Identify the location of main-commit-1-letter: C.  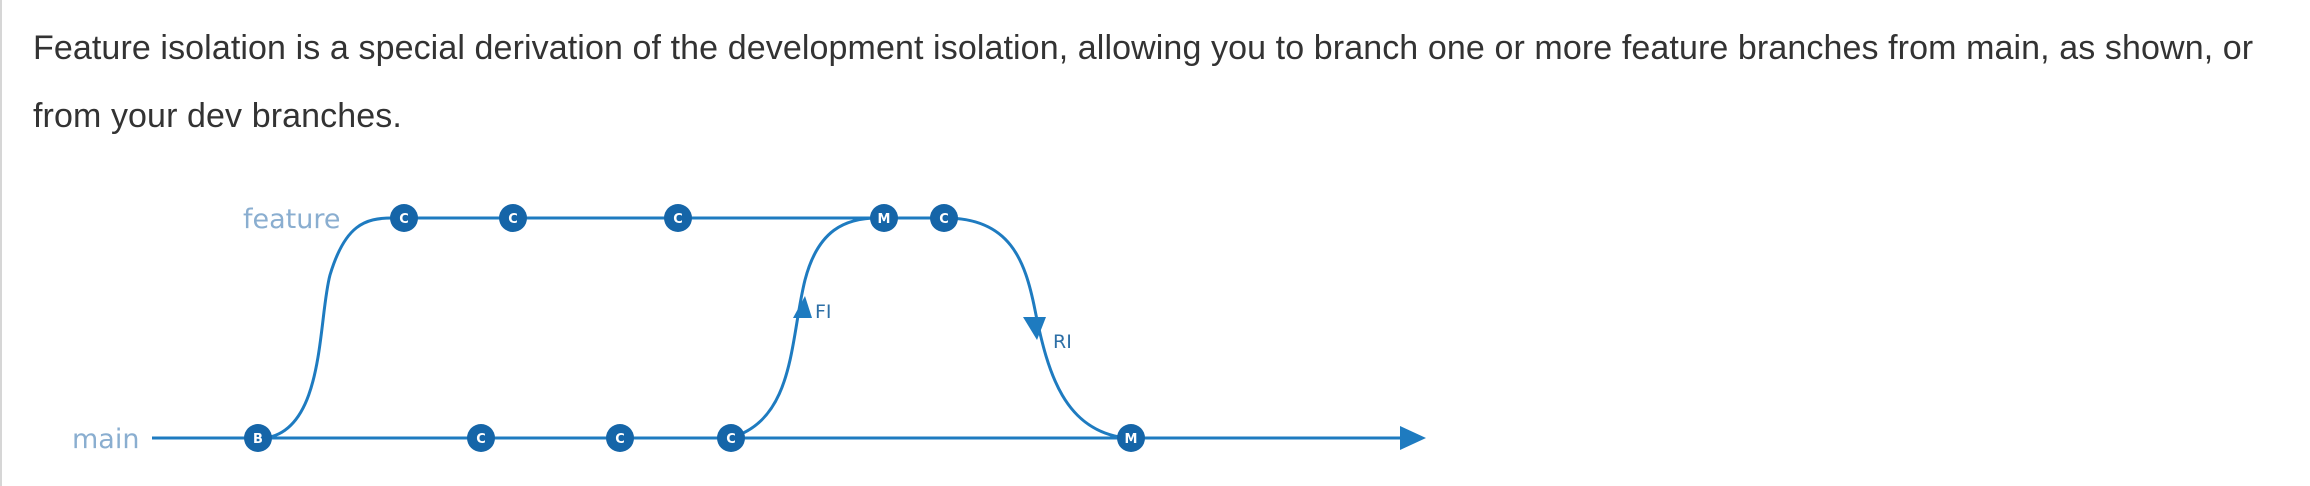
(481, 439).